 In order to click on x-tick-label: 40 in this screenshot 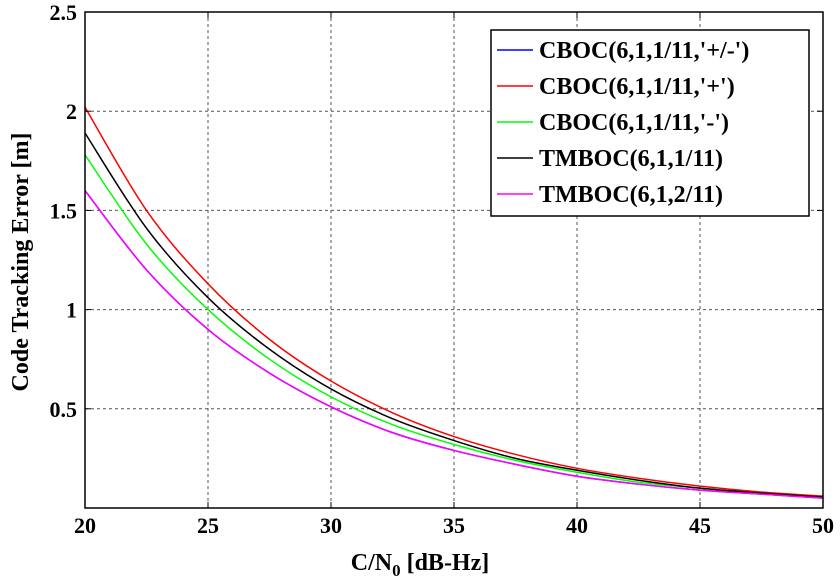, I will do `click(577, 525)`.